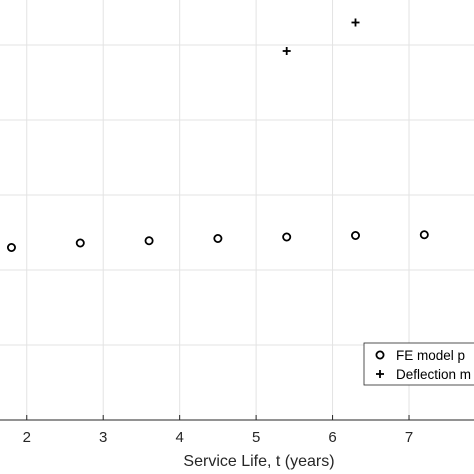  I want to click on x-tick-label: 5, so click(256, 437).